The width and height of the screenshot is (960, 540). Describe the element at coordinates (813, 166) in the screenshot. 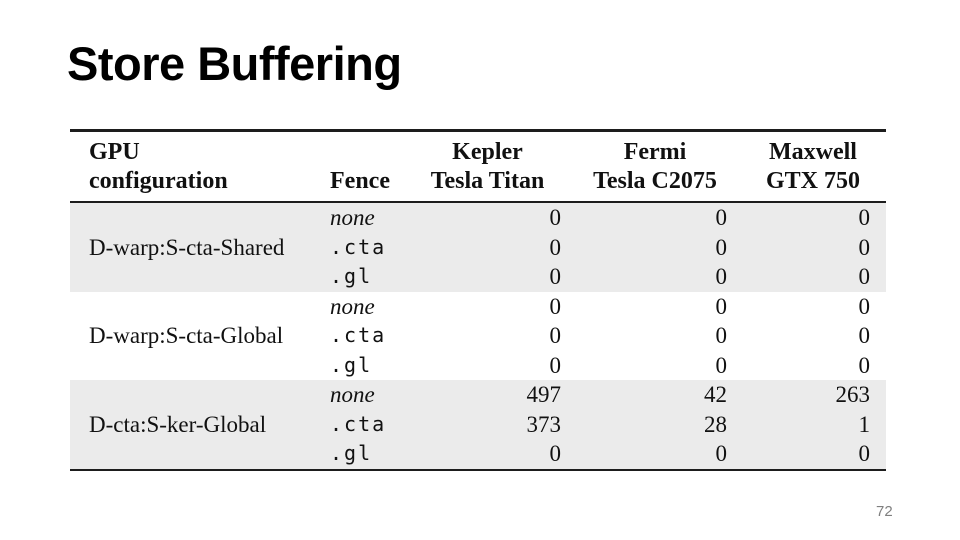

I see `header-cell-maxwell-column: Maxwell GTX 750` at that location.